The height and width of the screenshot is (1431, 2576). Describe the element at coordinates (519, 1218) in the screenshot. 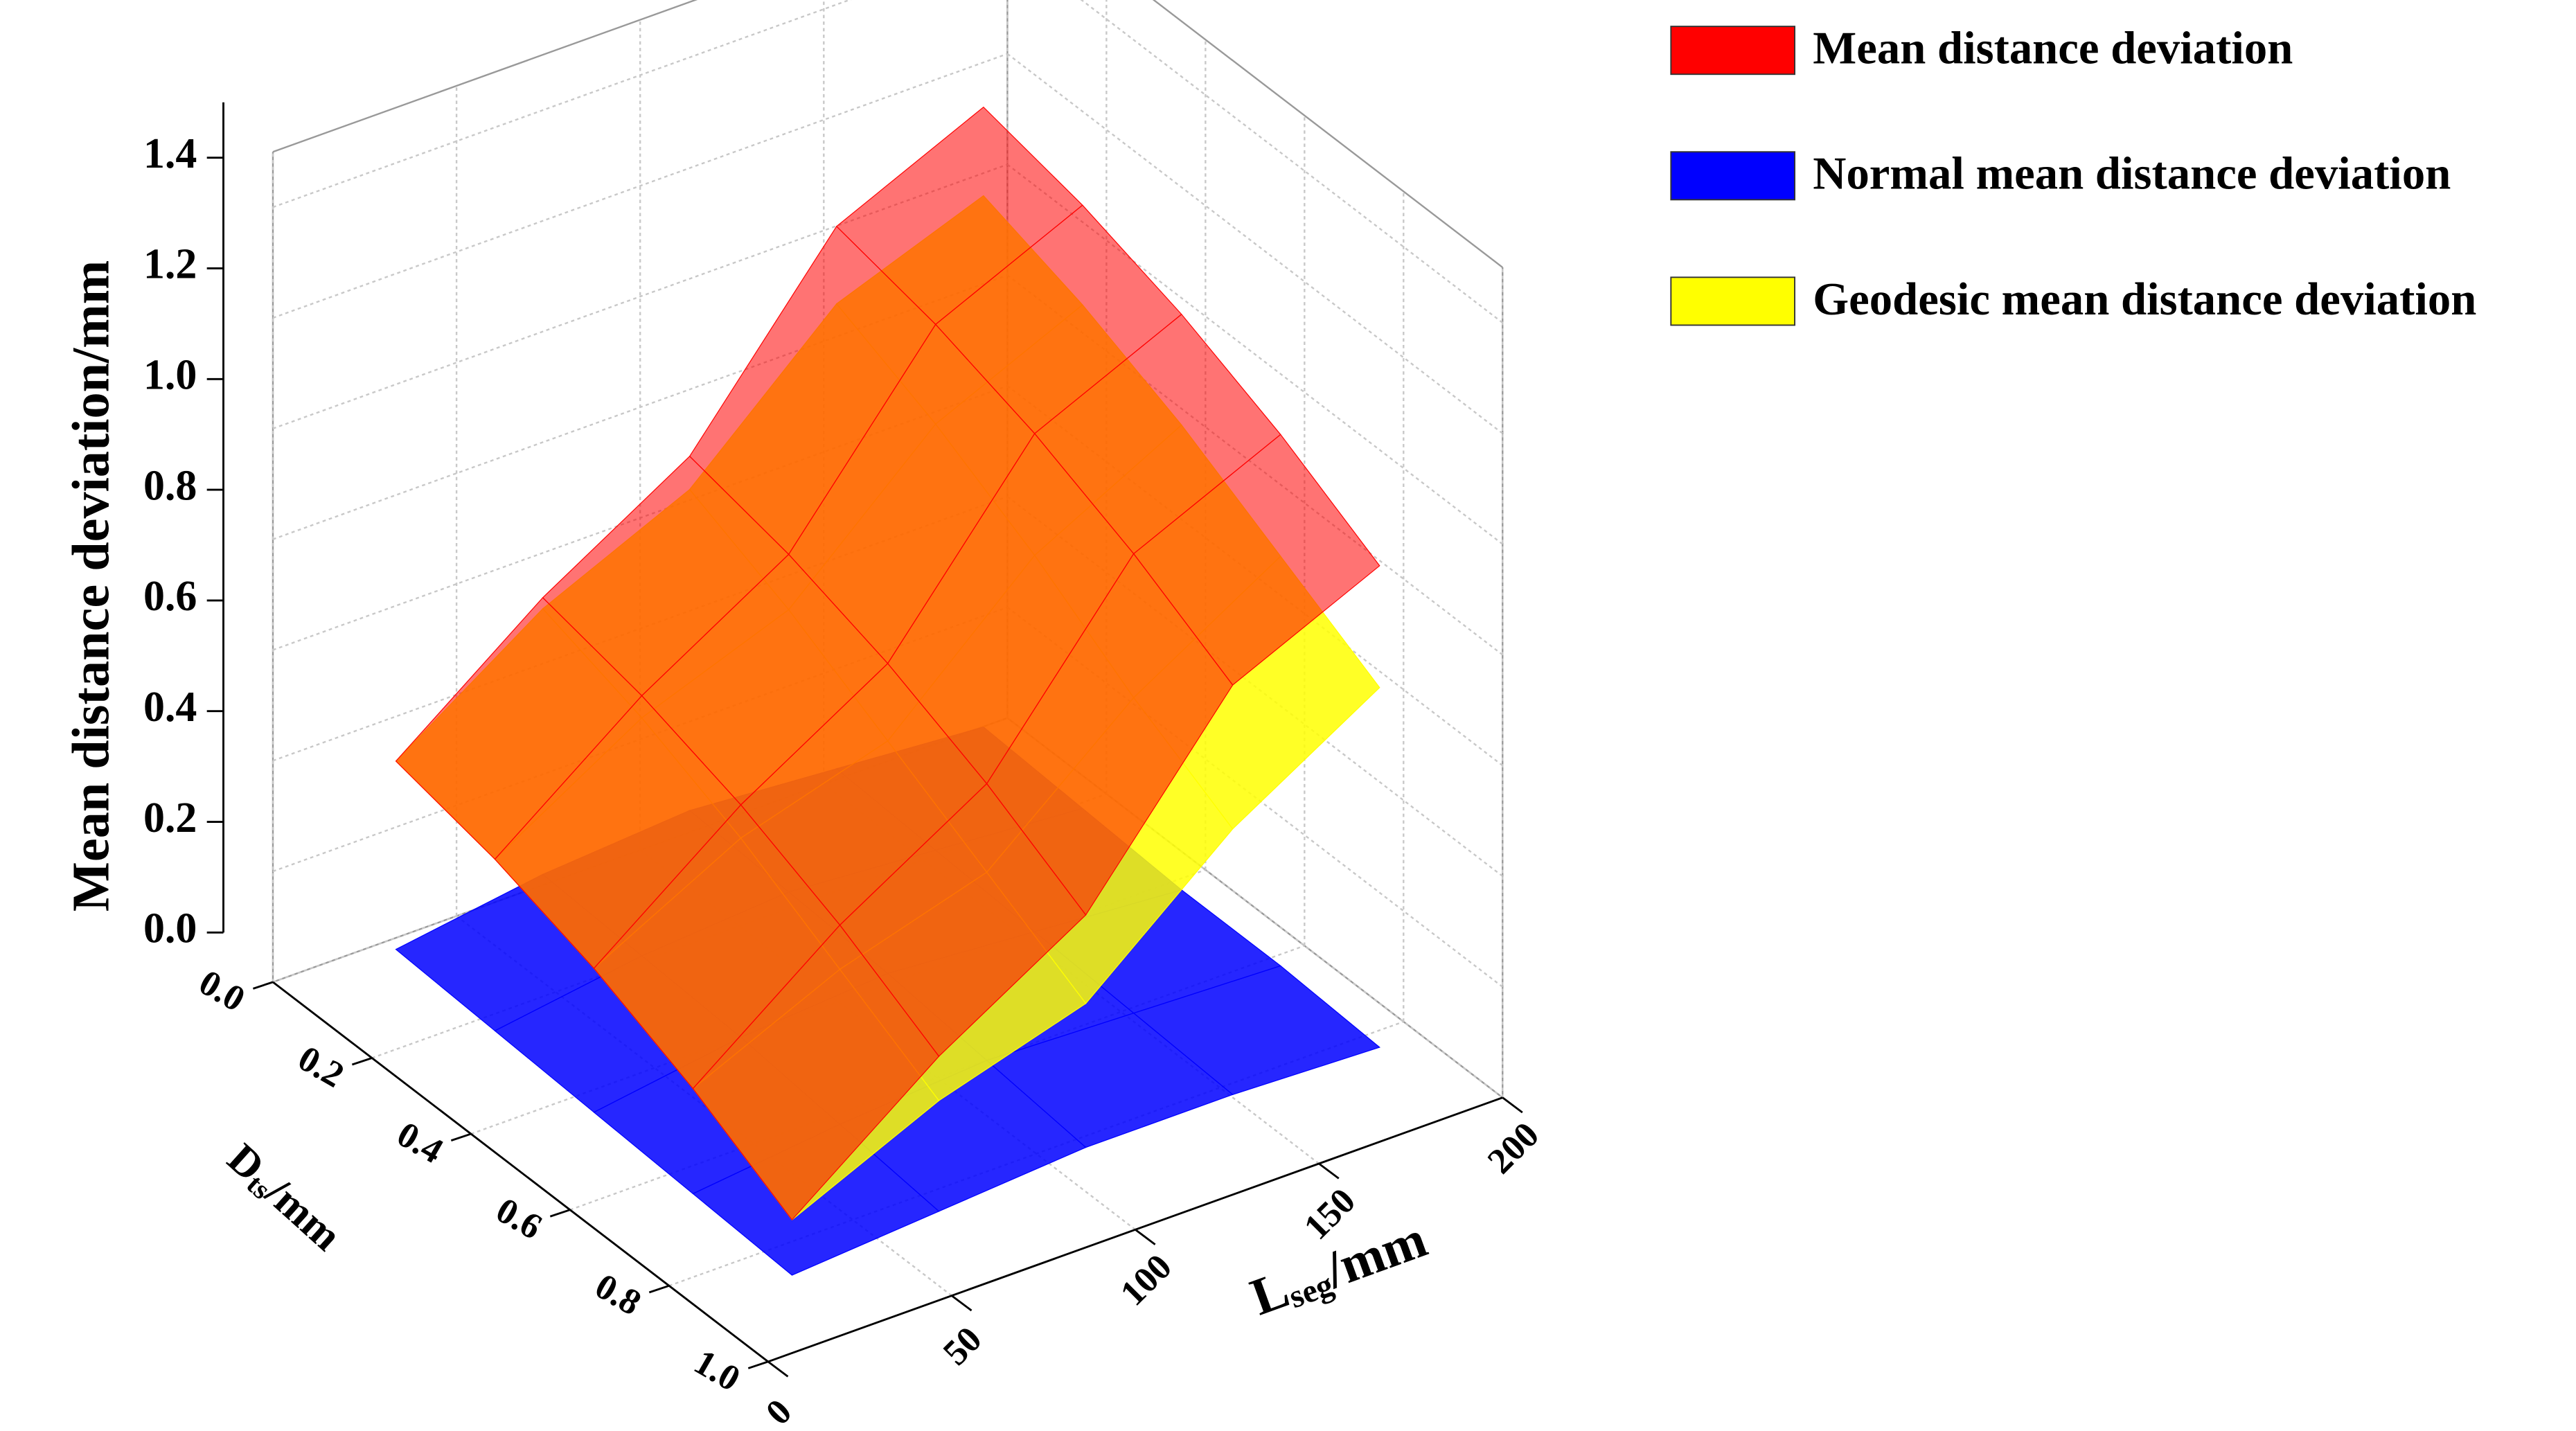

I see `y-tick-label: 0.6` at that location.